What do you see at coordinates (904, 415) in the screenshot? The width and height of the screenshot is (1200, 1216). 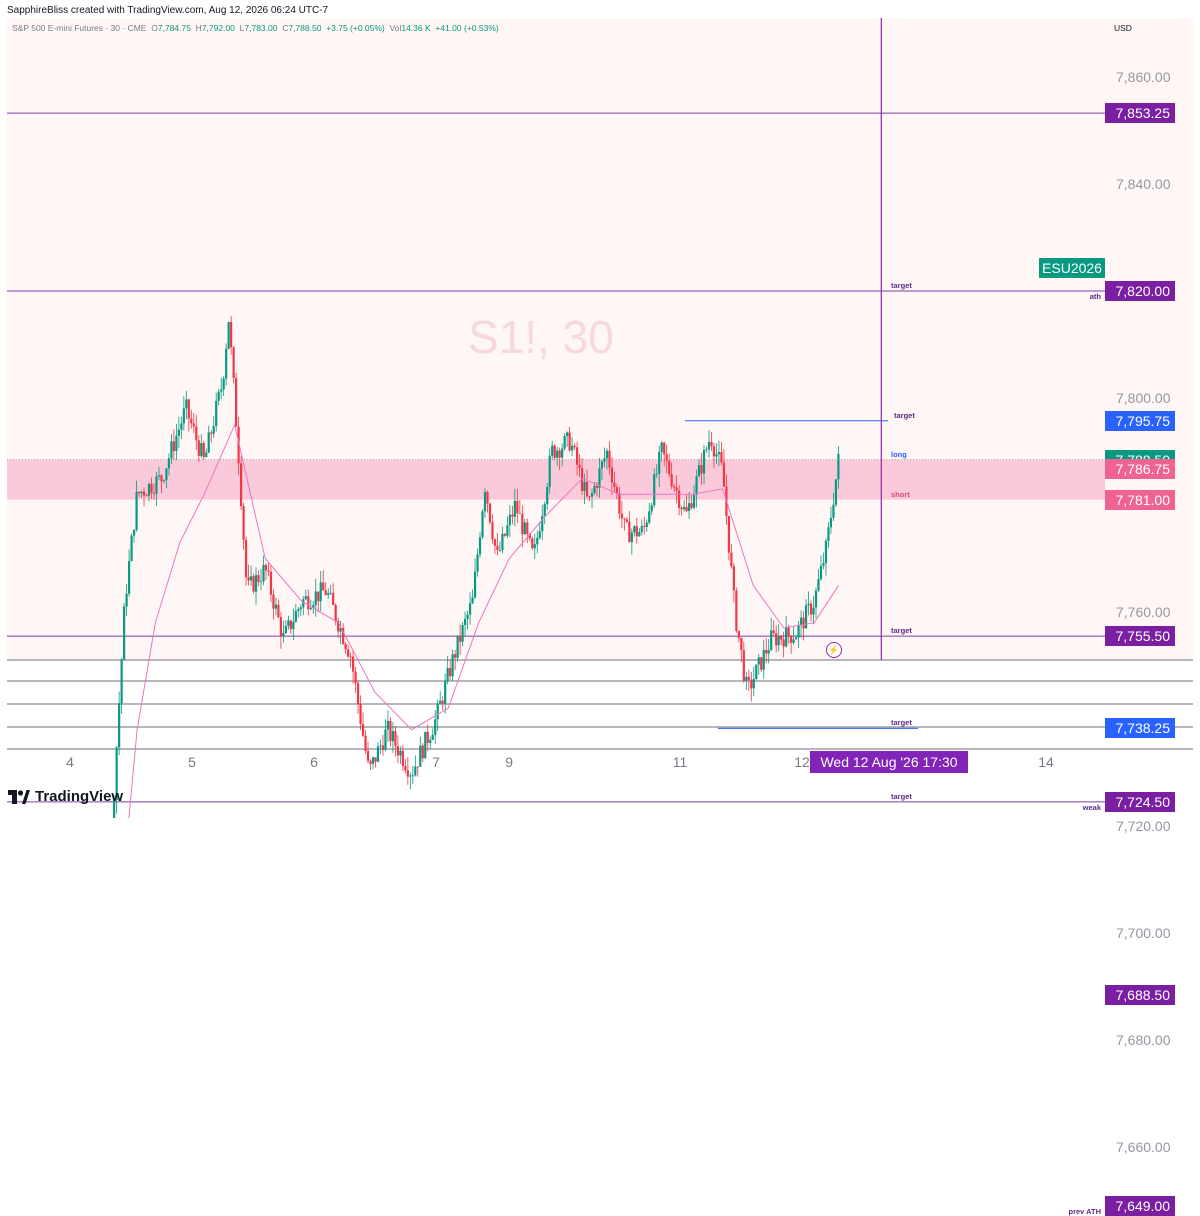 I see `level-label-7-795-75: target` at bounding box center [904, 415].